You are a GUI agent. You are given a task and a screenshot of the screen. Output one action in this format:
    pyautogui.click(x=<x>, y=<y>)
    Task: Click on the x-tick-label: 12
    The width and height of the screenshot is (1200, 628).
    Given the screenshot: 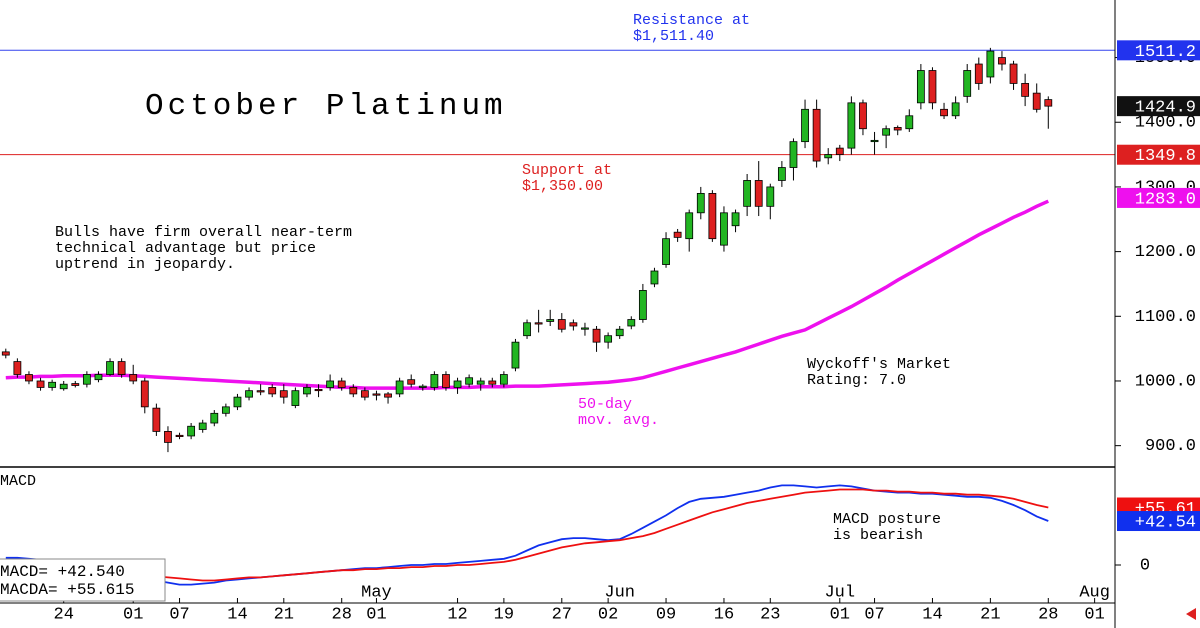 What is the action you would take?
    pyautogui.click(x=457, y=614)
    